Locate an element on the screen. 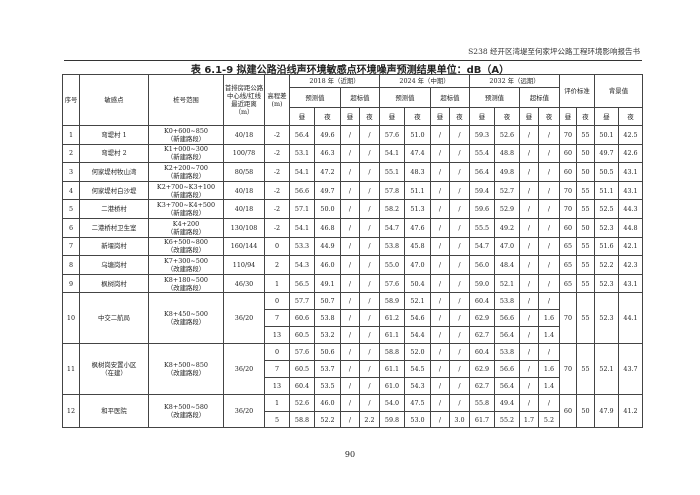 The image size is (700, 495). col-no: 序号 is located at coordinates (71, 100).